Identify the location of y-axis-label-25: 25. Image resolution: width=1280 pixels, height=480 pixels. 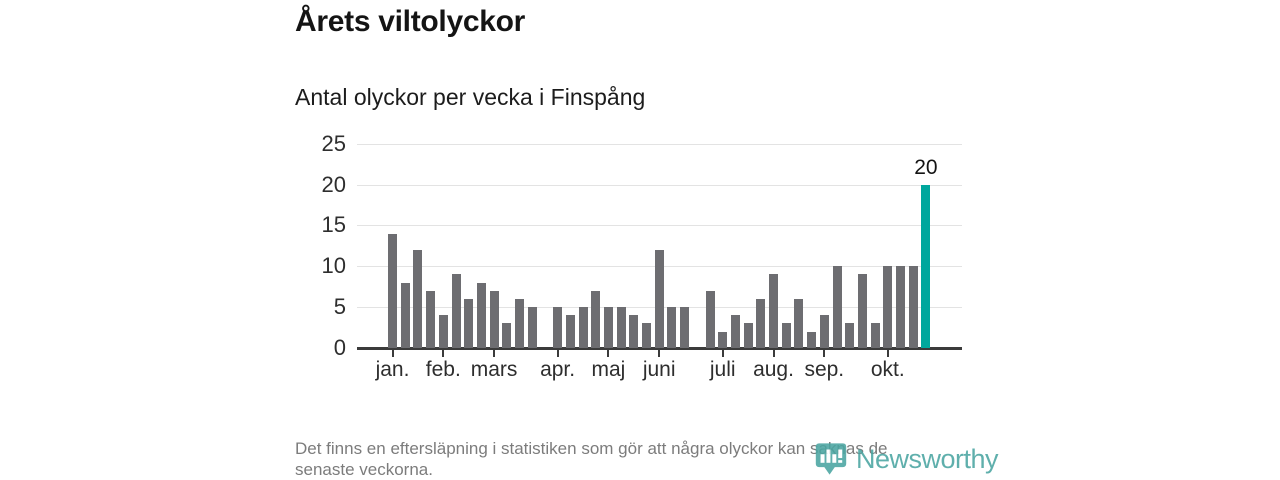
(333, 143).